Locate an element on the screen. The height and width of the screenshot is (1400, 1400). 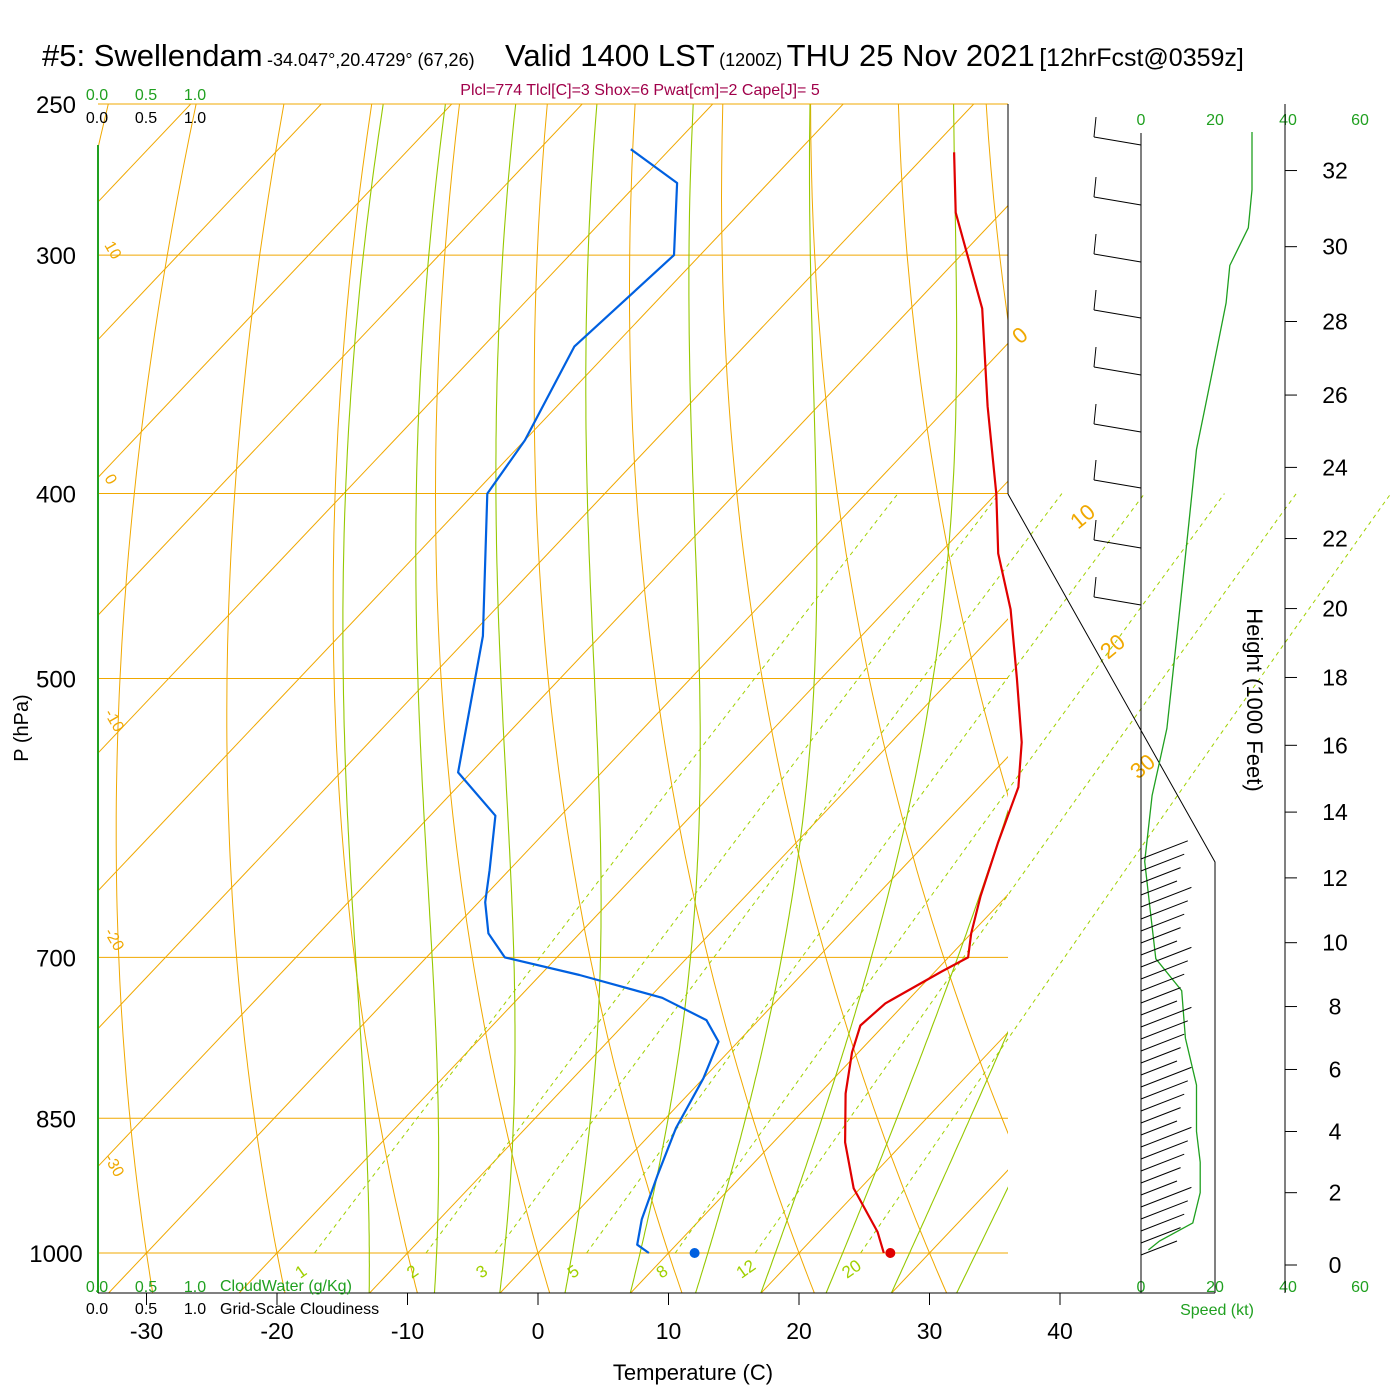
speed-tick-top: 60 is located at coordinates (1360, 120).